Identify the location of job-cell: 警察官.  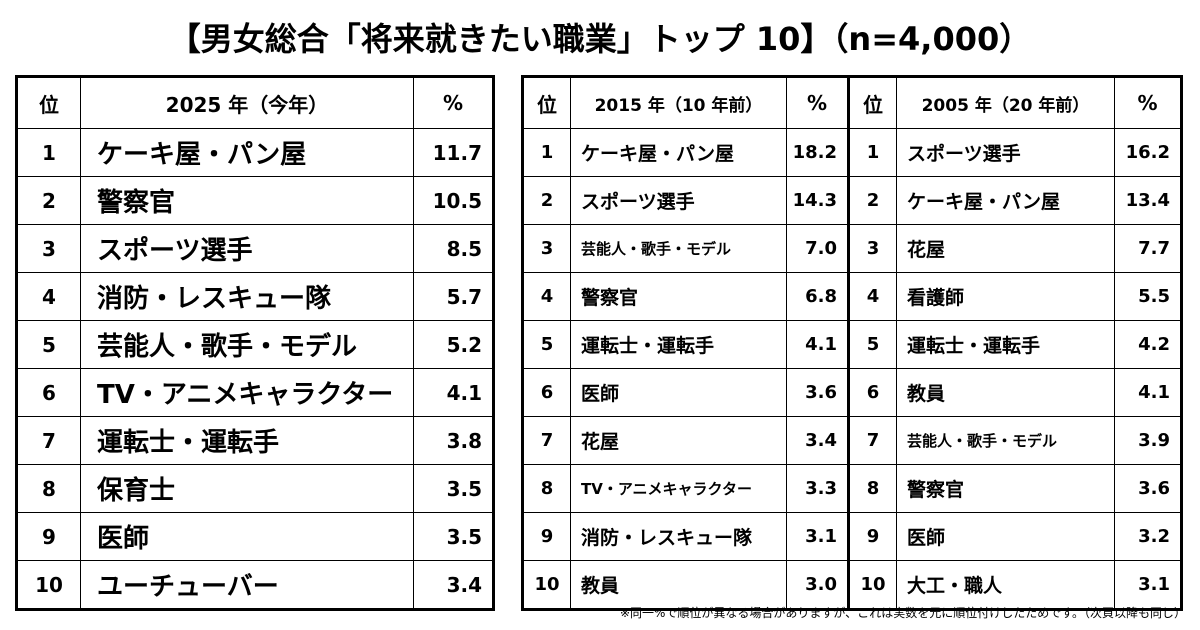
(247, 200).